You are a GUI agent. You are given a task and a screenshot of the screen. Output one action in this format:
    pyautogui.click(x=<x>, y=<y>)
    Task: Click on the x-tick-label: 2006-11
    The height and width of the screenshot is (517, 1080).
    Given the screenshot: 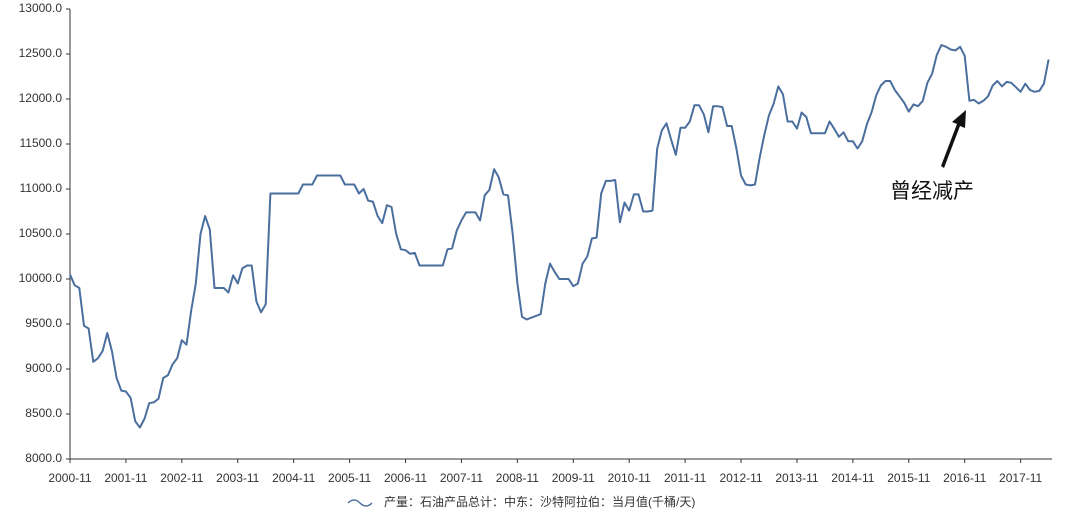 What is the action you would take?
    pyautogui.click(x=405, y=478)
    